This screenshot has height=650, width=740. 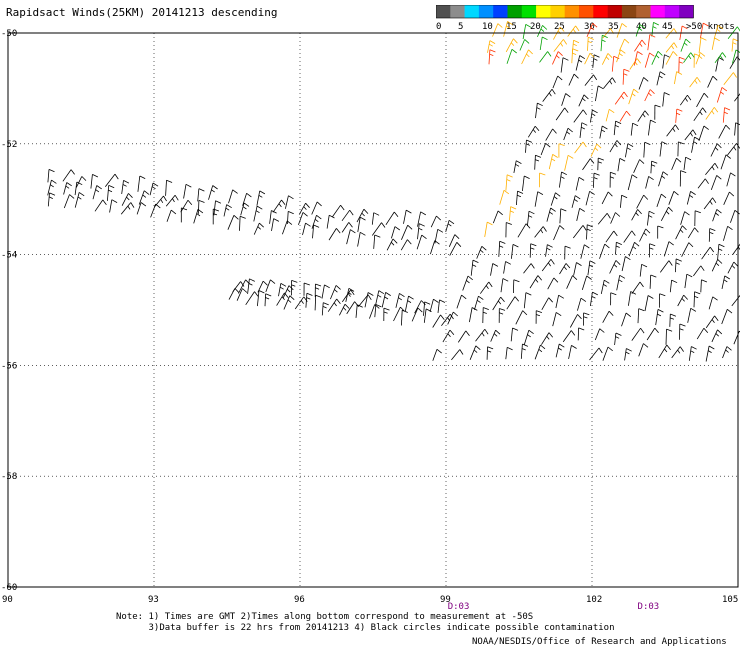 What do you see at coordinates (649, 606) in the screenshot?
I see `pass-time-label: D:03` at bounding box center [649, 606].